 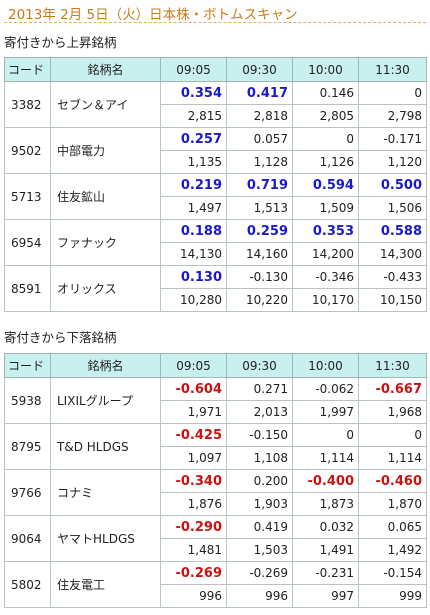 What do you see at coordinates (259, 550) in the screenshot?
I see `price-value: 1,503` at bounding box center [259, 550].